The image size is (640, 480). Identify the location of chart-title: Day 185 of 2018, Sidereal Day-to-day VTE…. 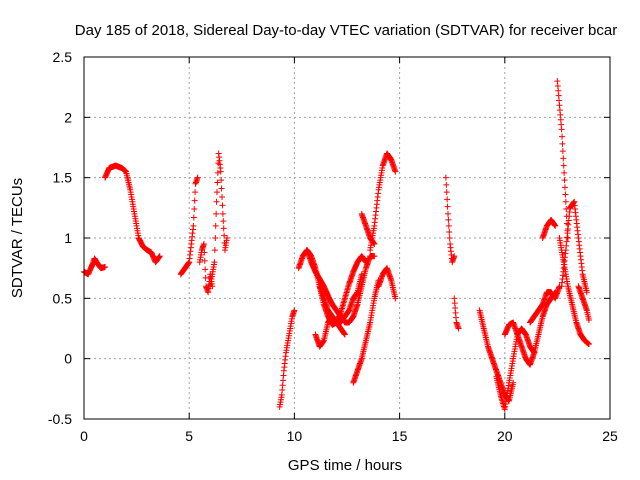
(346, 30).